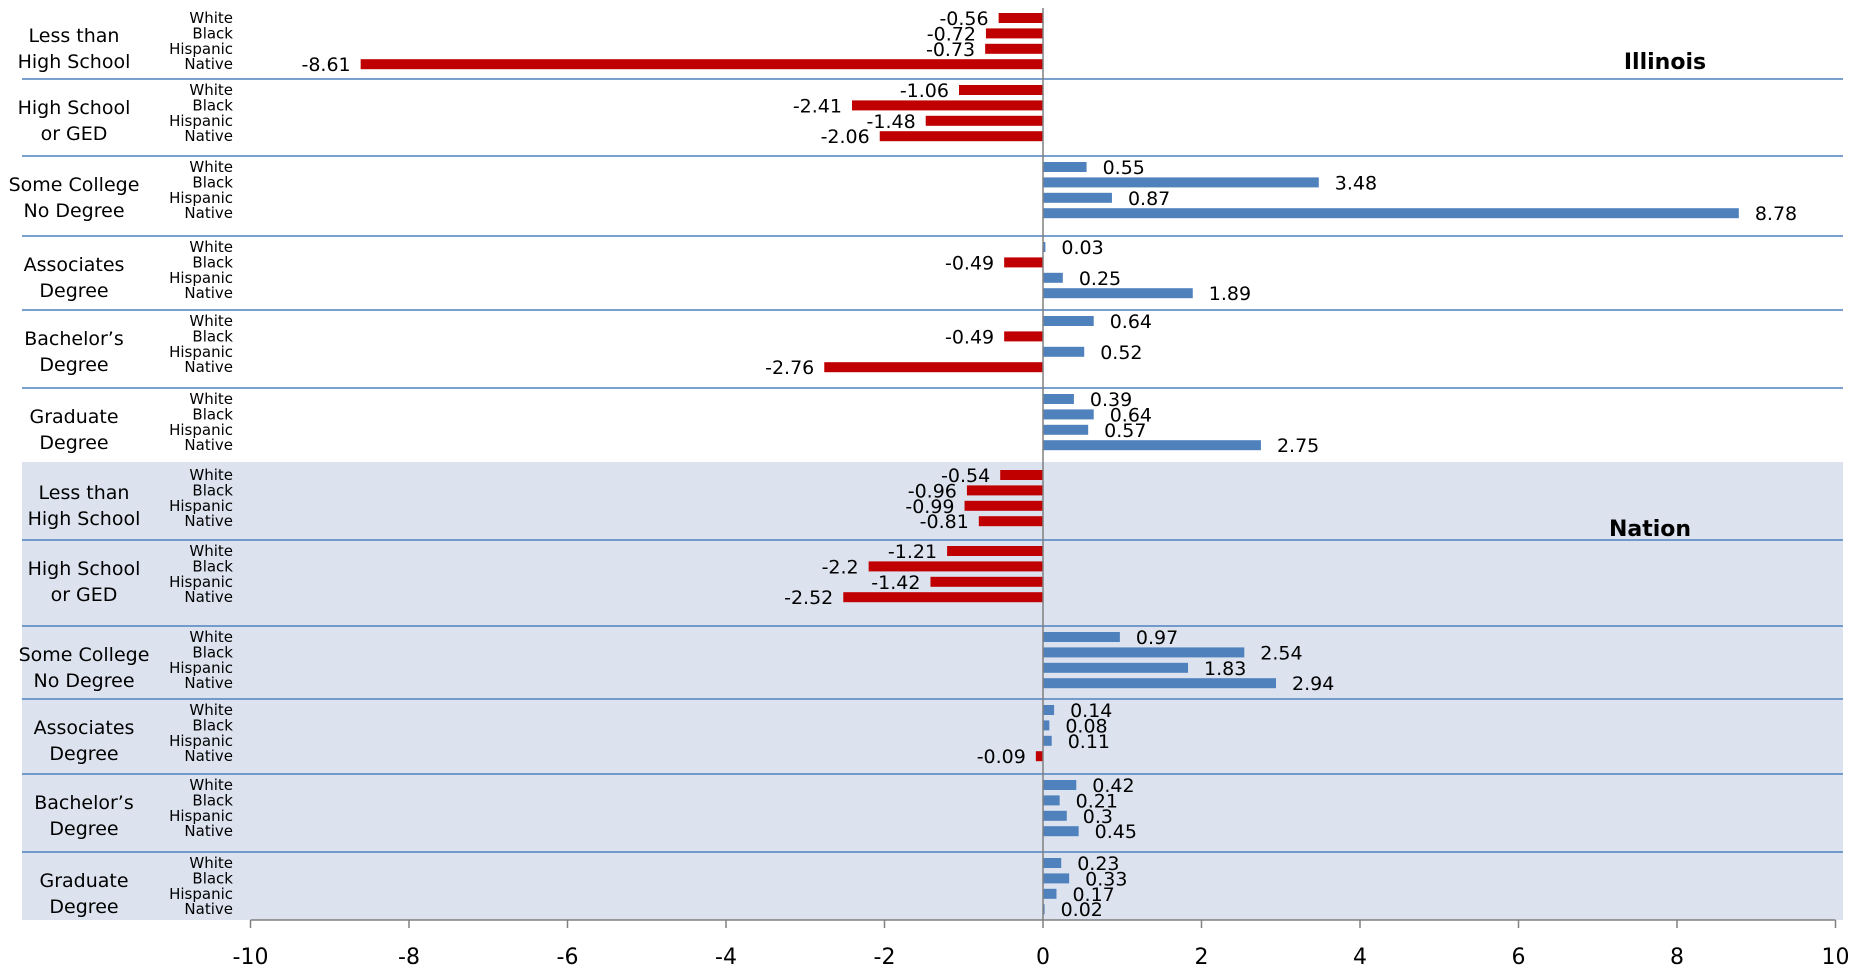 The image size is (1857, 969). What do you see at coordinates (929, 507) in the screenshot?
I see `data-label: -0.99` at bounding box center [929, 507].